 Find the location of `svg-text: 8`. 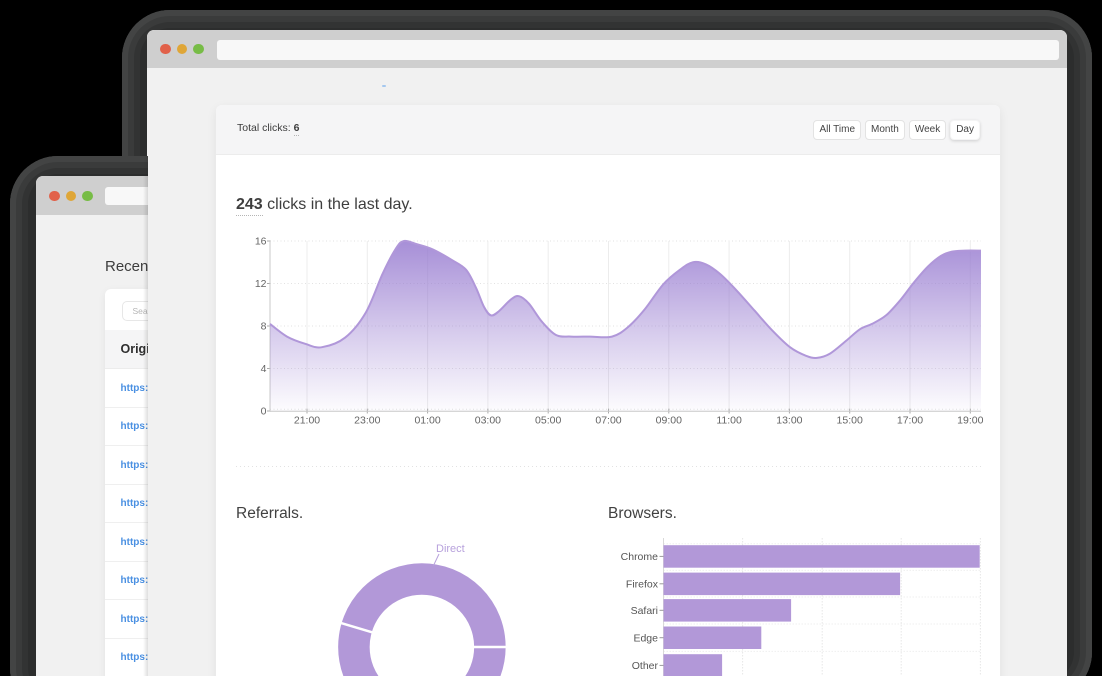

svg-text: 8 is located at coordinates (264, 327).